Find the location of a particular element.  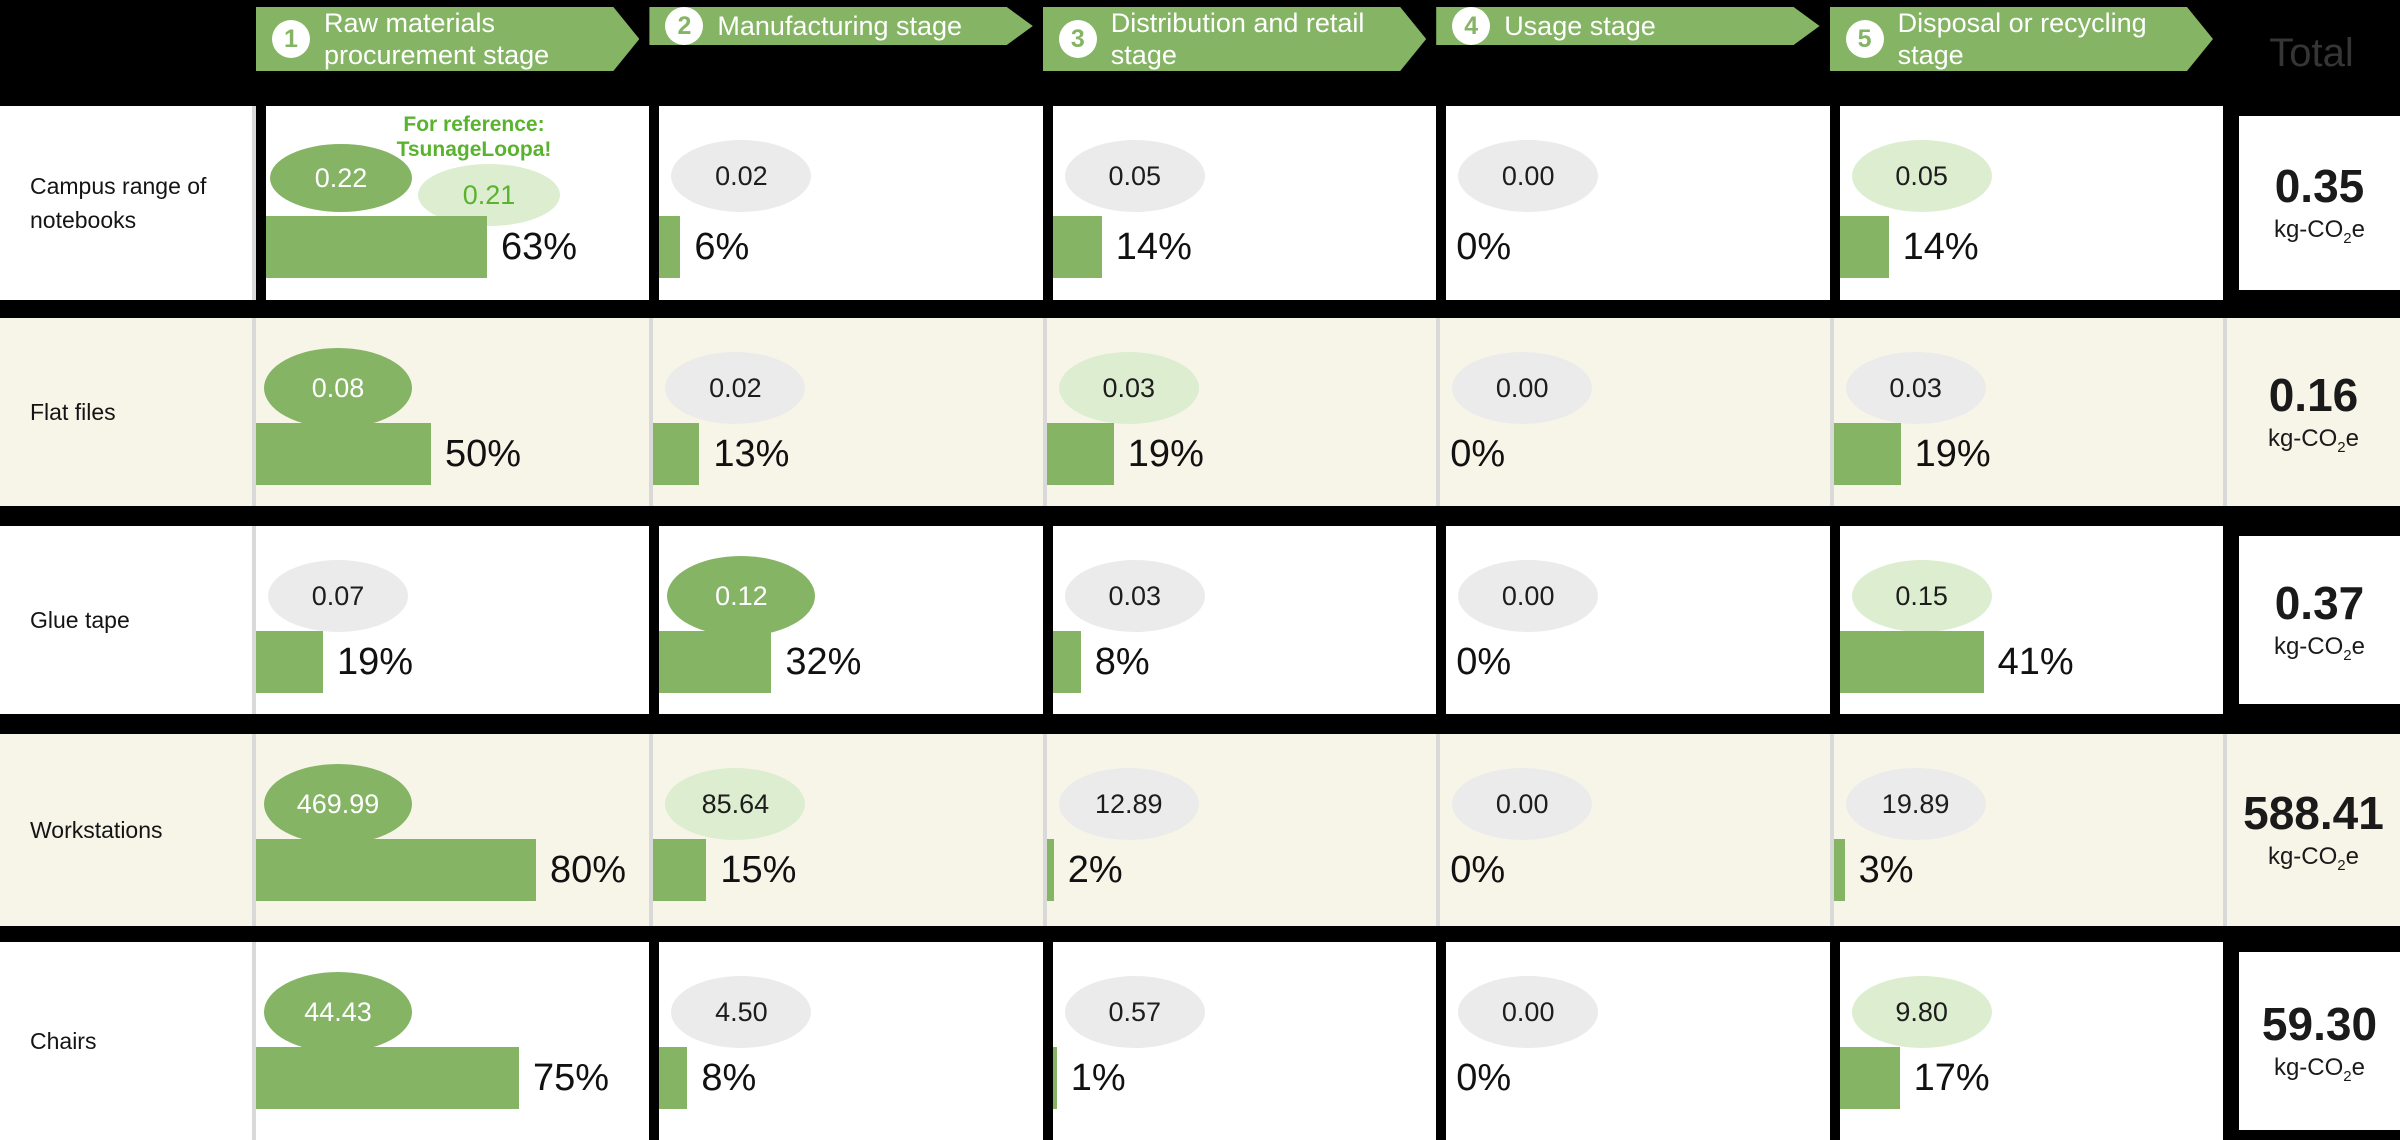

value-badge: 0.05 is located at coordinates (1134, 176).